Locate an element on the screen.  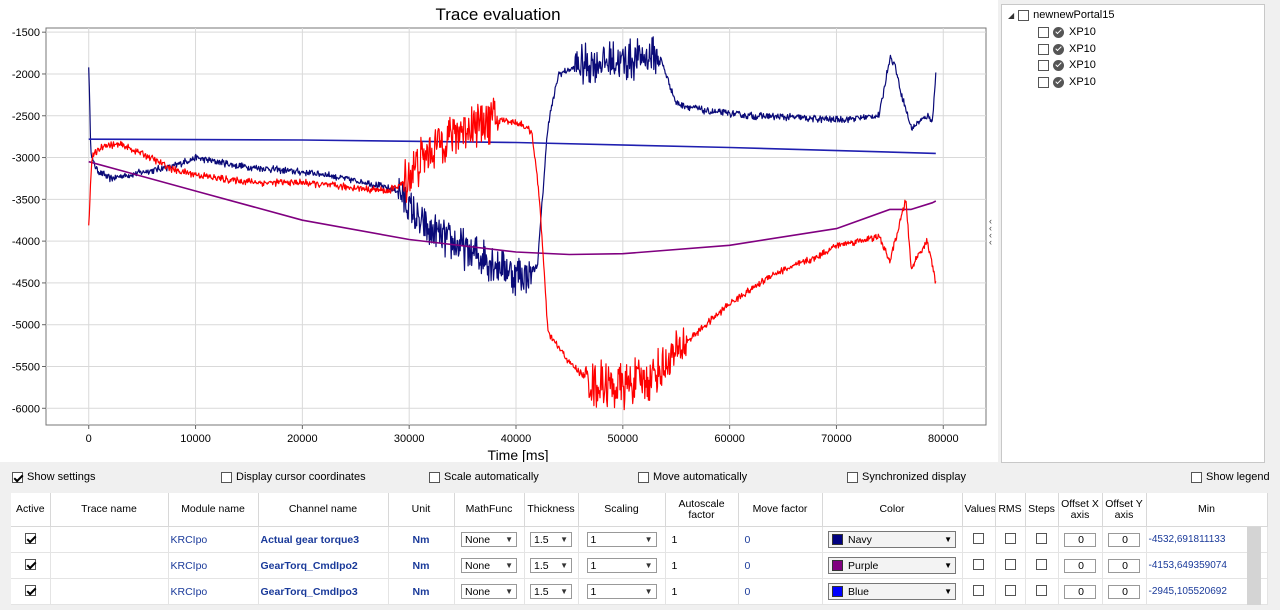
show-settings-checkbox is located at coordinates (17, 477).